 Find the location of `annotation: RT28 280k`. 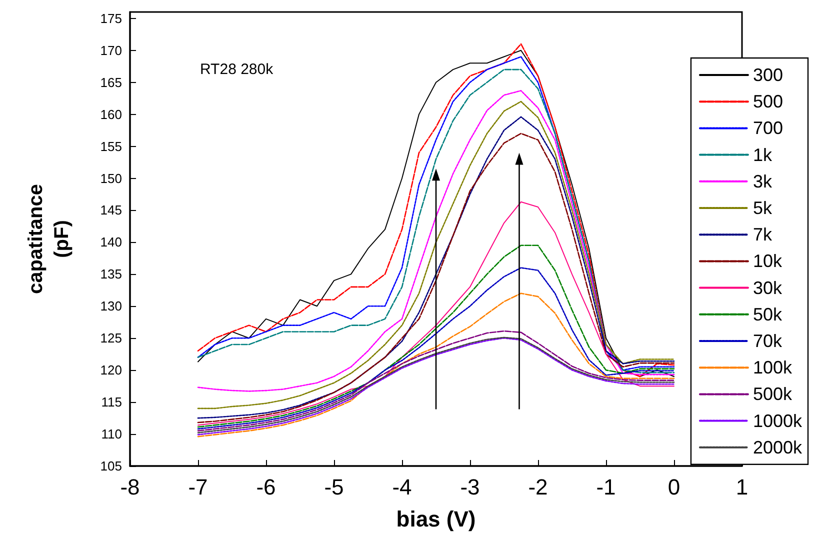

annotation: RT28 280k is located at coordinates (237, 69).